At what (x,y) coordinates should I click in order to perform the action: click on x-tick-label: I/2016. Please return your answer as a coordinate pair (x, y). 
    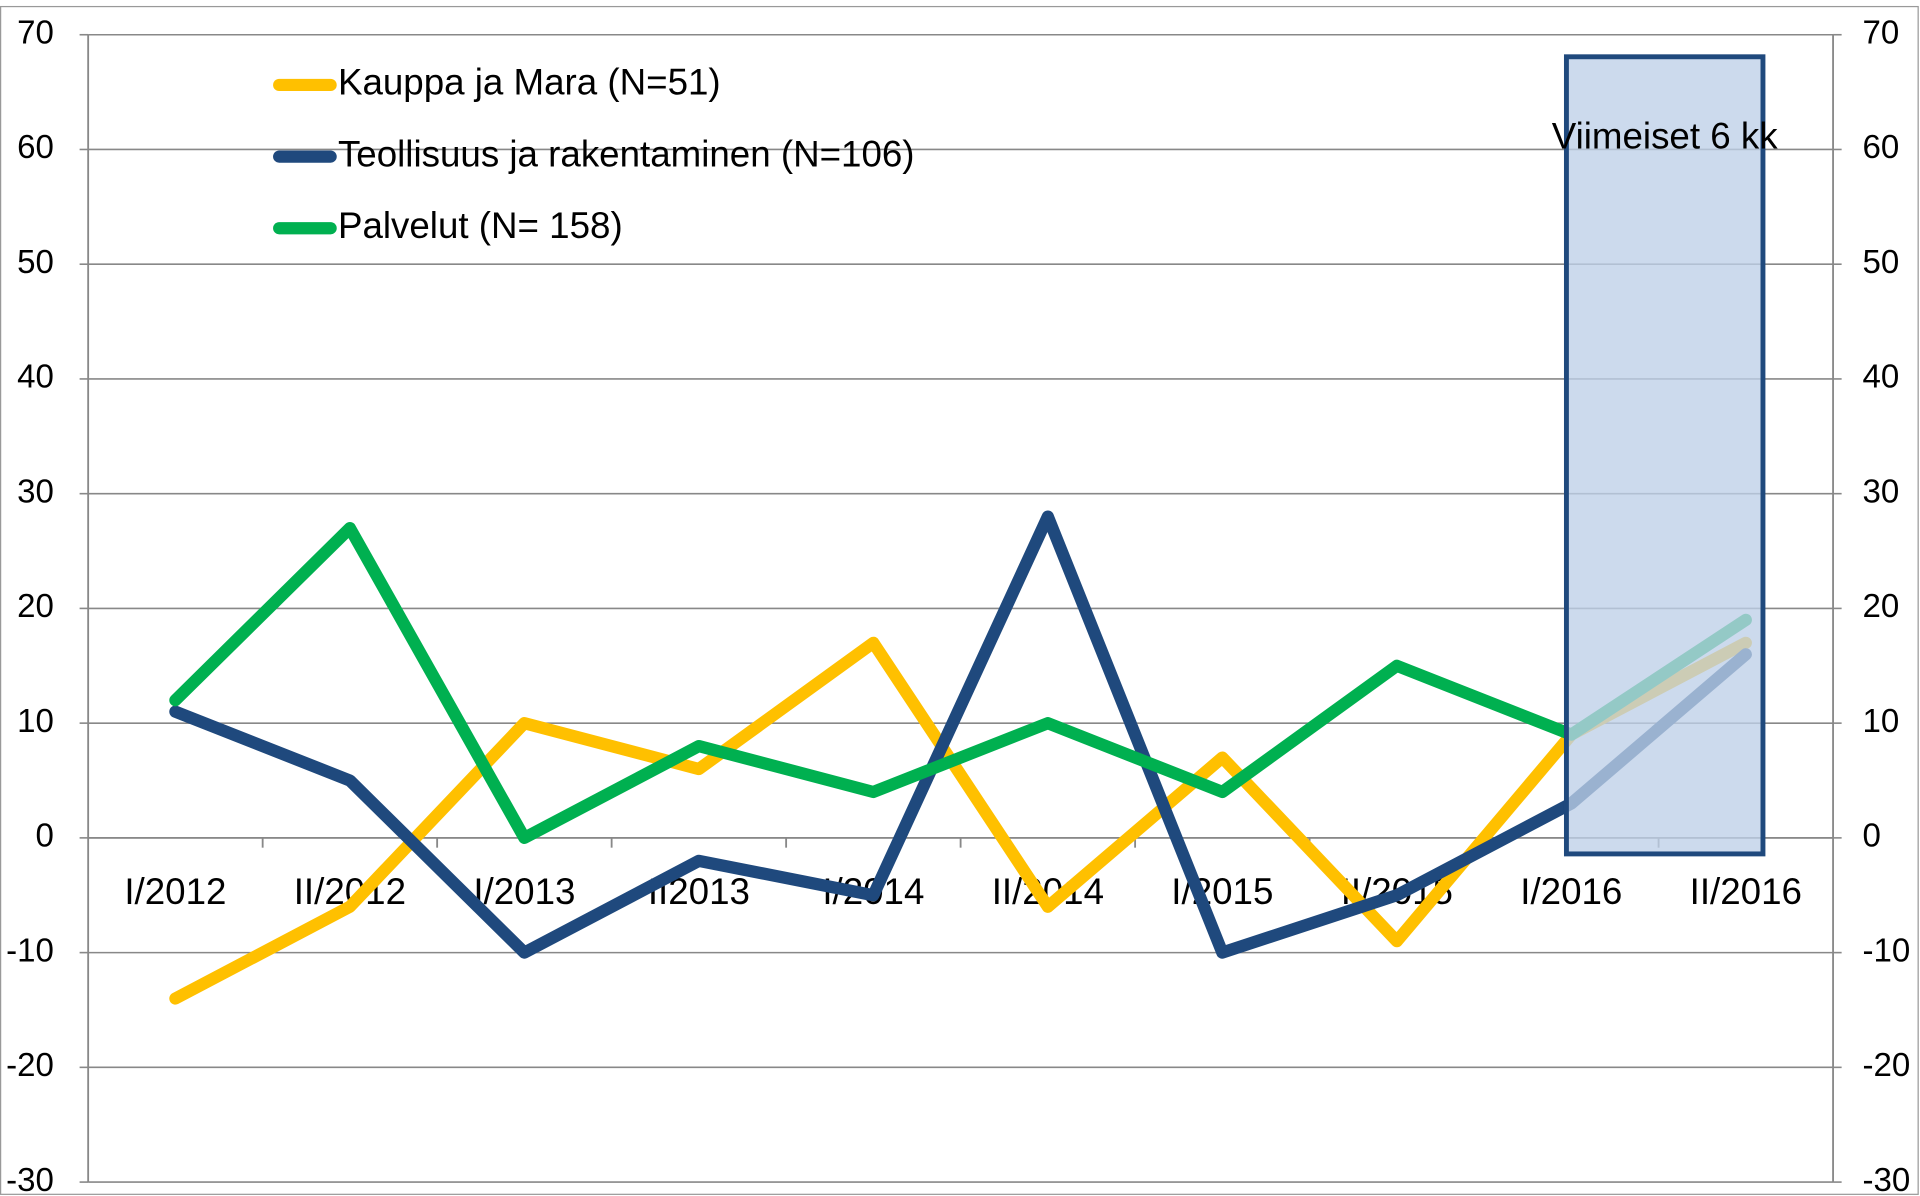
    Looking at the image, I should click on (1571, 891).